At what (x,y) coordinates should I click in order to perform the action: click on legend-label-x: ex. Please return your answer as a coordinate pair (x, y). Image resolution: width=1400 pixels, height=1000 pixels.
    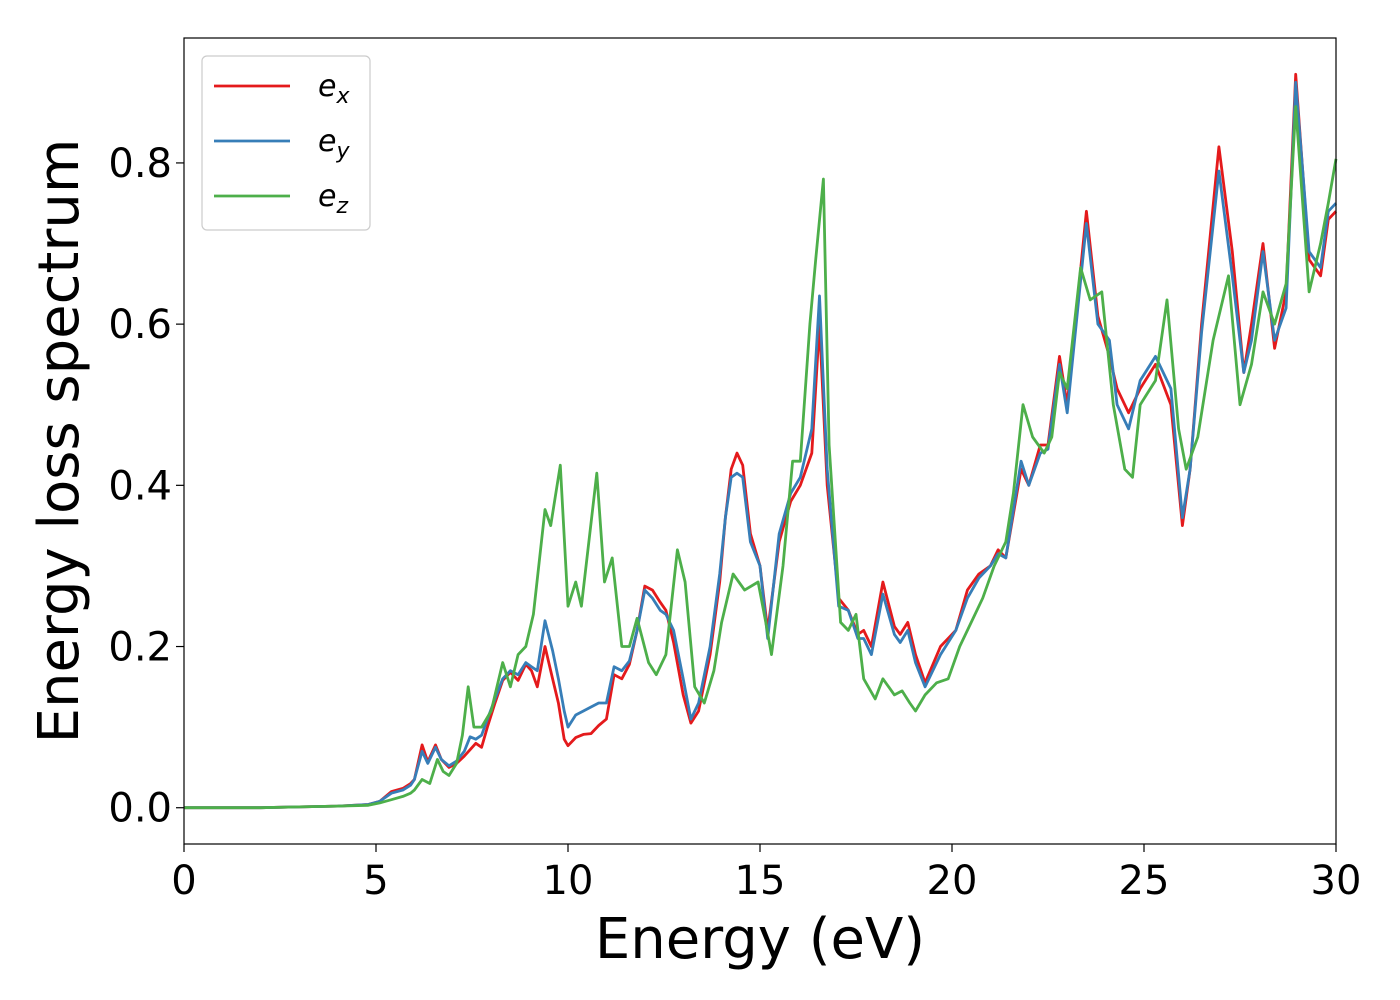
    Looking at the image, I should click on (334, 89).